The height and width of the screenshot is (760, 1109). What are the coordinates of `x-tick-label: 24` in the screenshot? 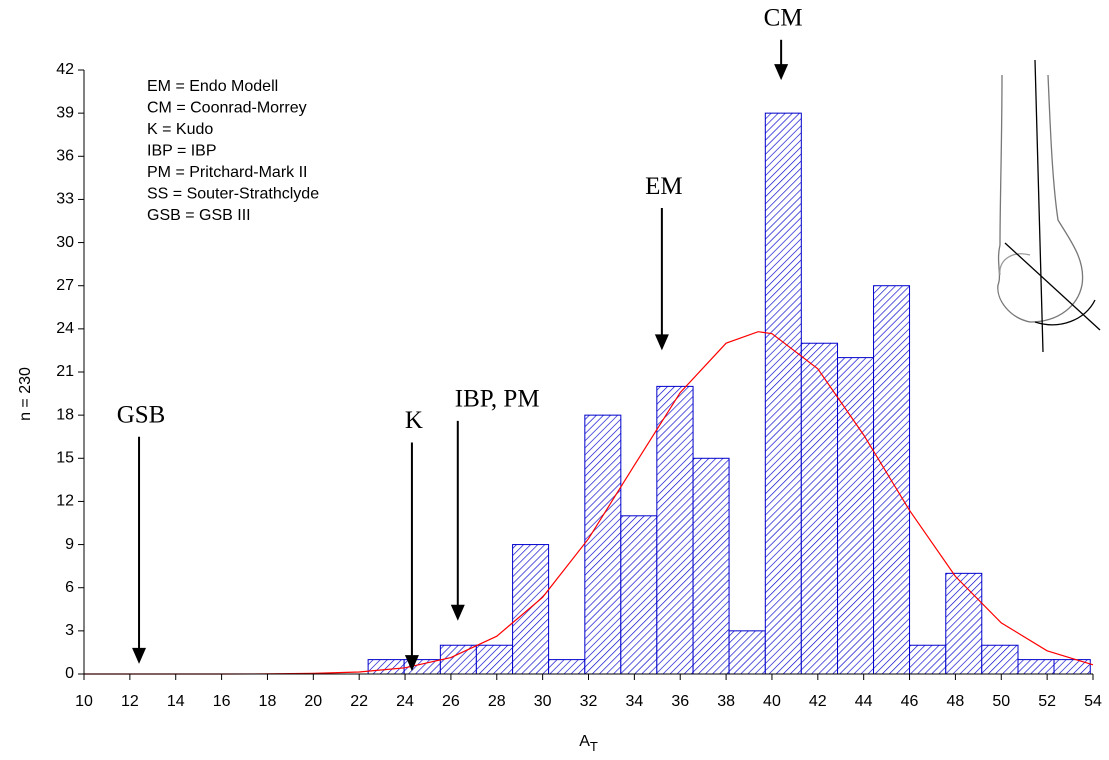 It's located at (405, 701).